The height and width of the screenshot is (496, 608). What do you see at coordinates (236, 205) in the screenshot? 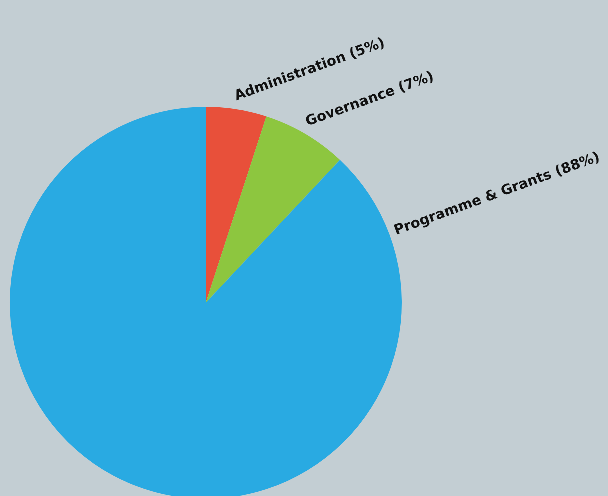
I see `pie-slice` at bounding box center [236, 205].